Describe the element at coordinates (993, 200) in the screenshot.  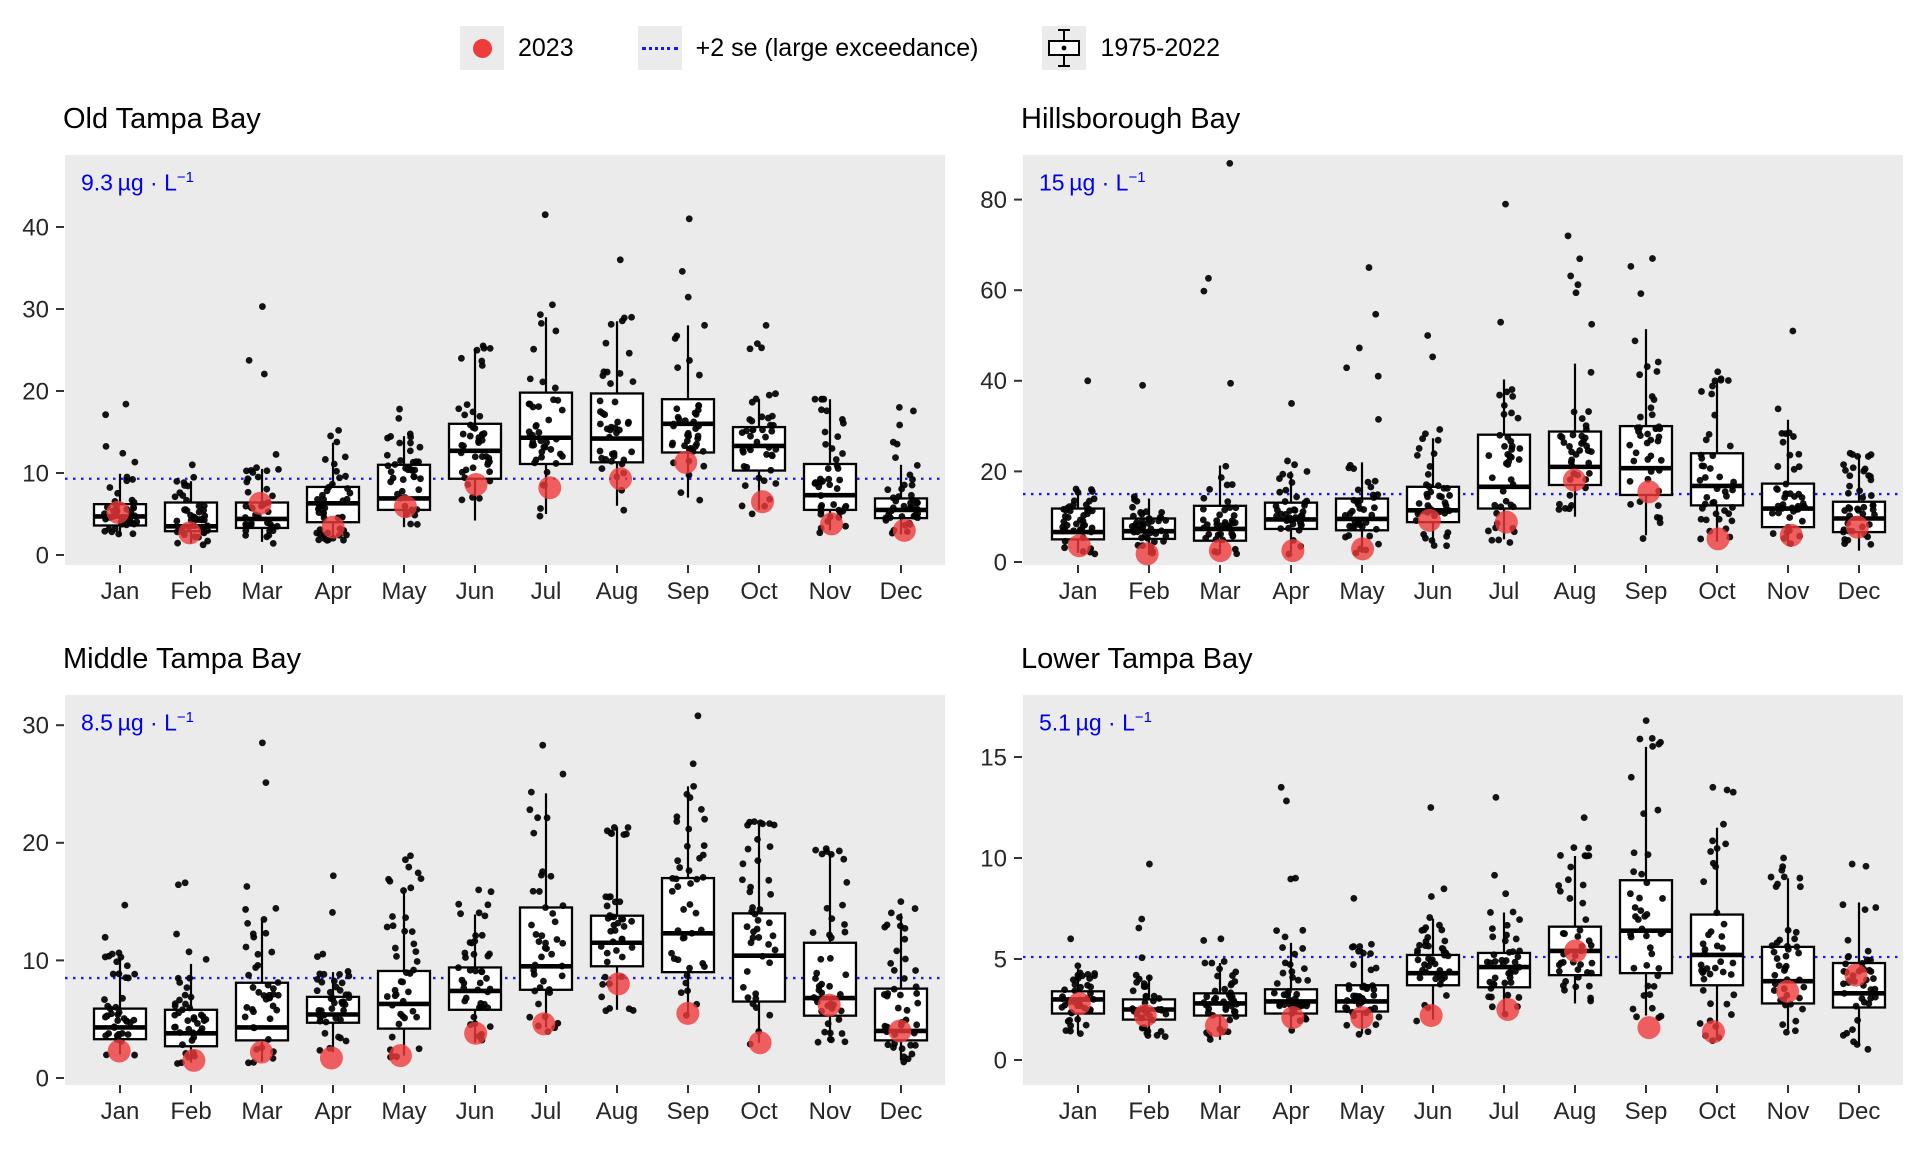
I see `svg-text: 80` at that location.